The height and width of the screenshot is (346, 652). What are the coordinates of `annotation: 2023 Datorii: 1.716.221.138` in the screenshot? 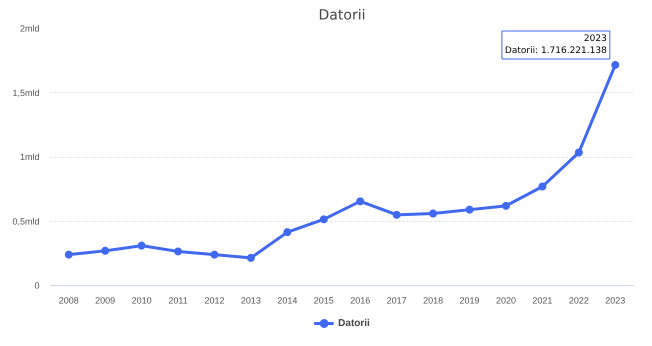 It's located at (556, 45).